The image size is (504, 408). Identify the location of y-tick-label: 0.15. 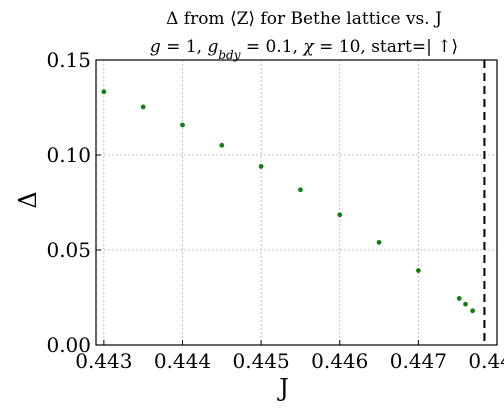
(68, 60).